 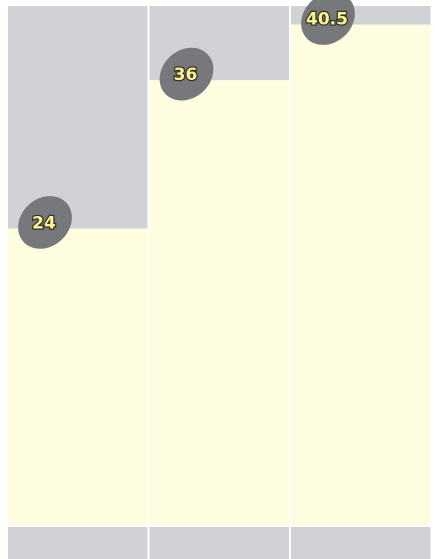 I want to click on value-label: 40.5, so click(x=327, y=20).